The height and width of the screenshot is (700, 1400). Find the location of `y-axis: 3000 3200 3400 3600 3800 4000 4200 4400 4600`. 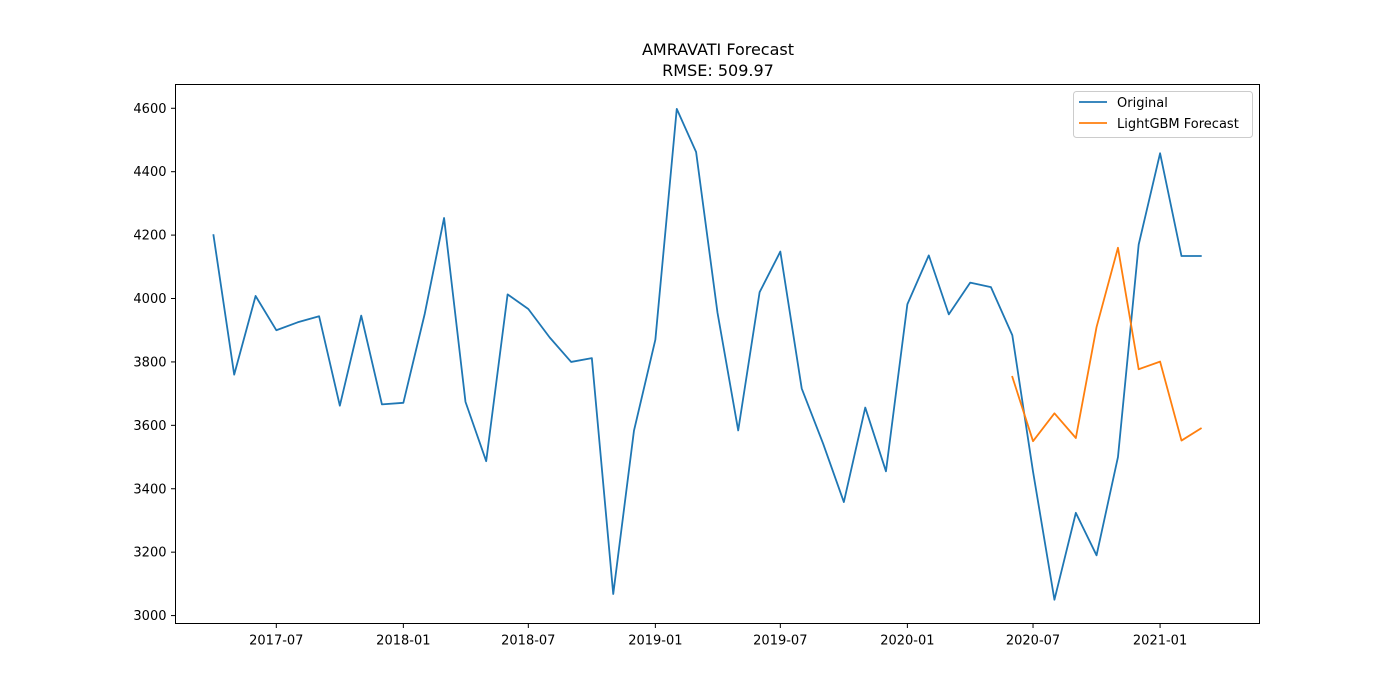

y-axis: 3000 3200 3400 3600 3800 4000 4200 4400 4600 is located at coordinates (154, 363).